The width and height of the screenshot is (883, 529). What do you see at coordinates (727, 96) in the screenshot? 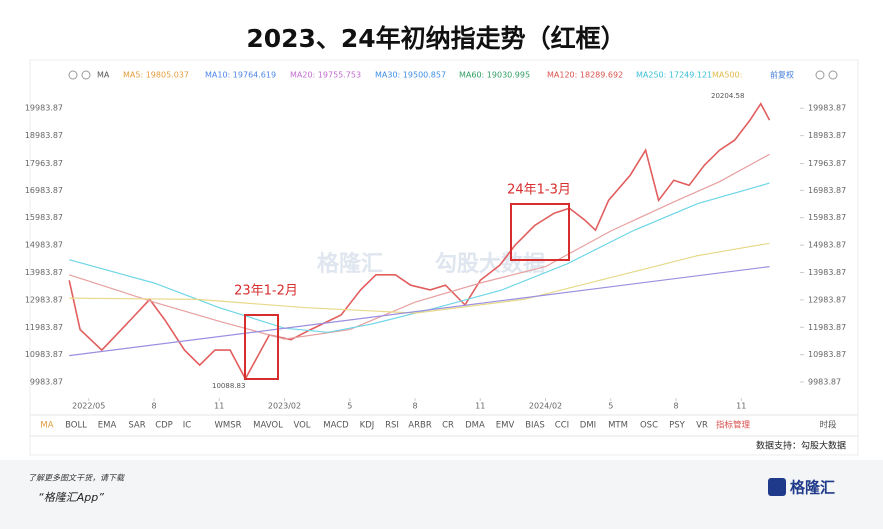
I see `annotation: 20204.58` at bounding box center [727, 96].